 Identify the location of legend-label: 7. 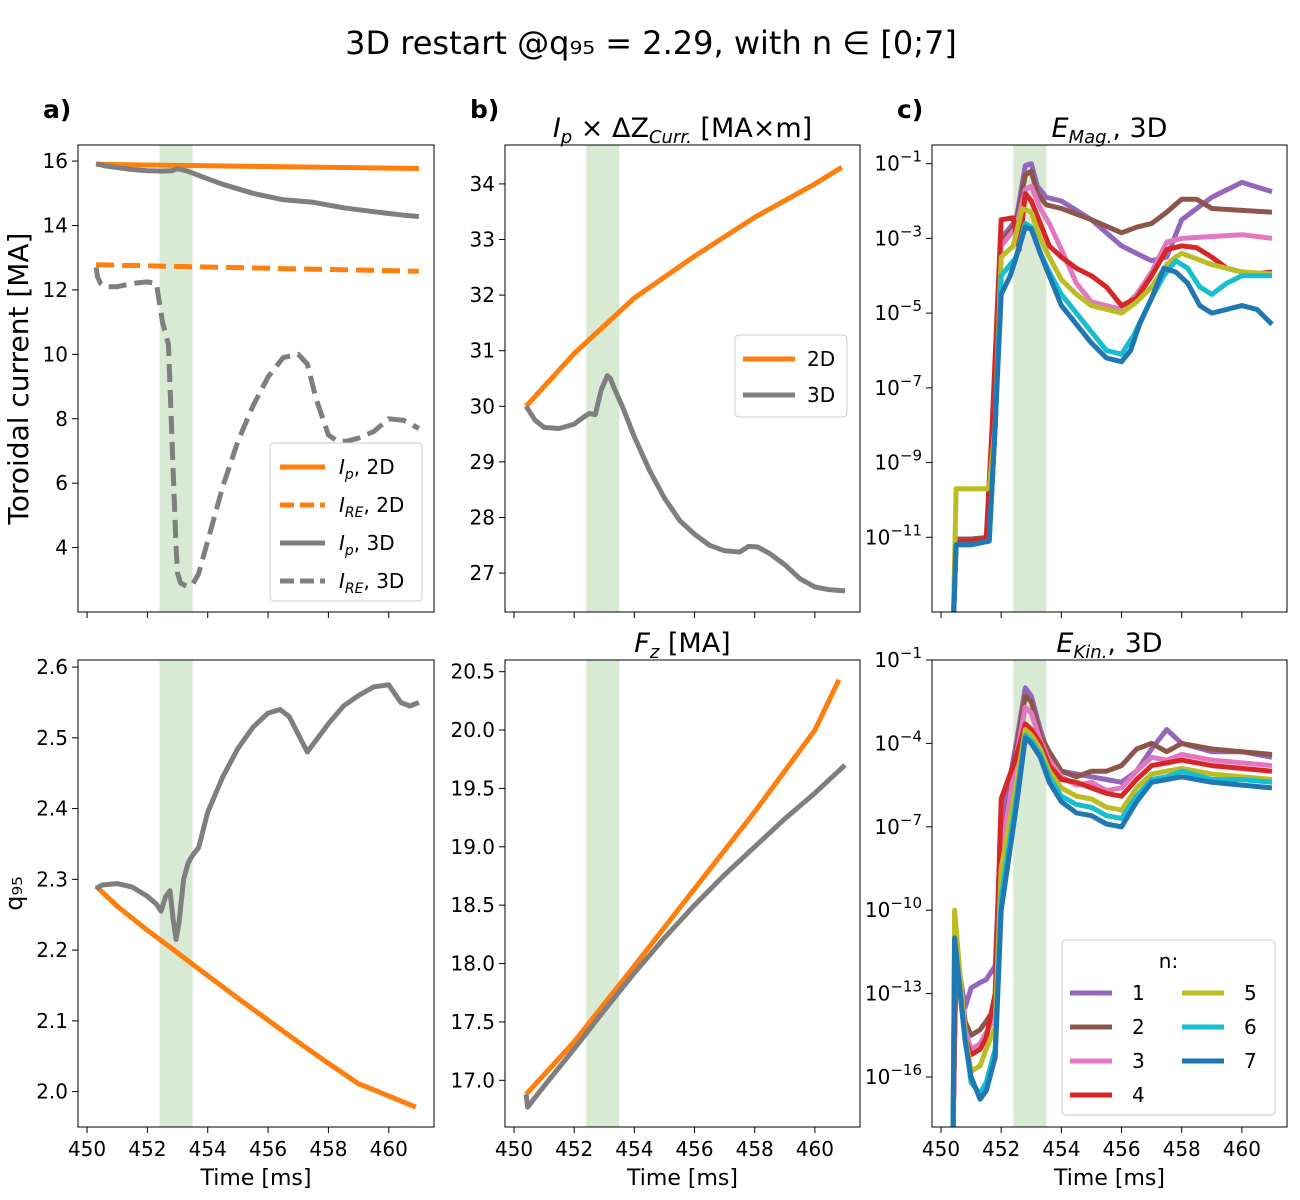
(1250, 1061).